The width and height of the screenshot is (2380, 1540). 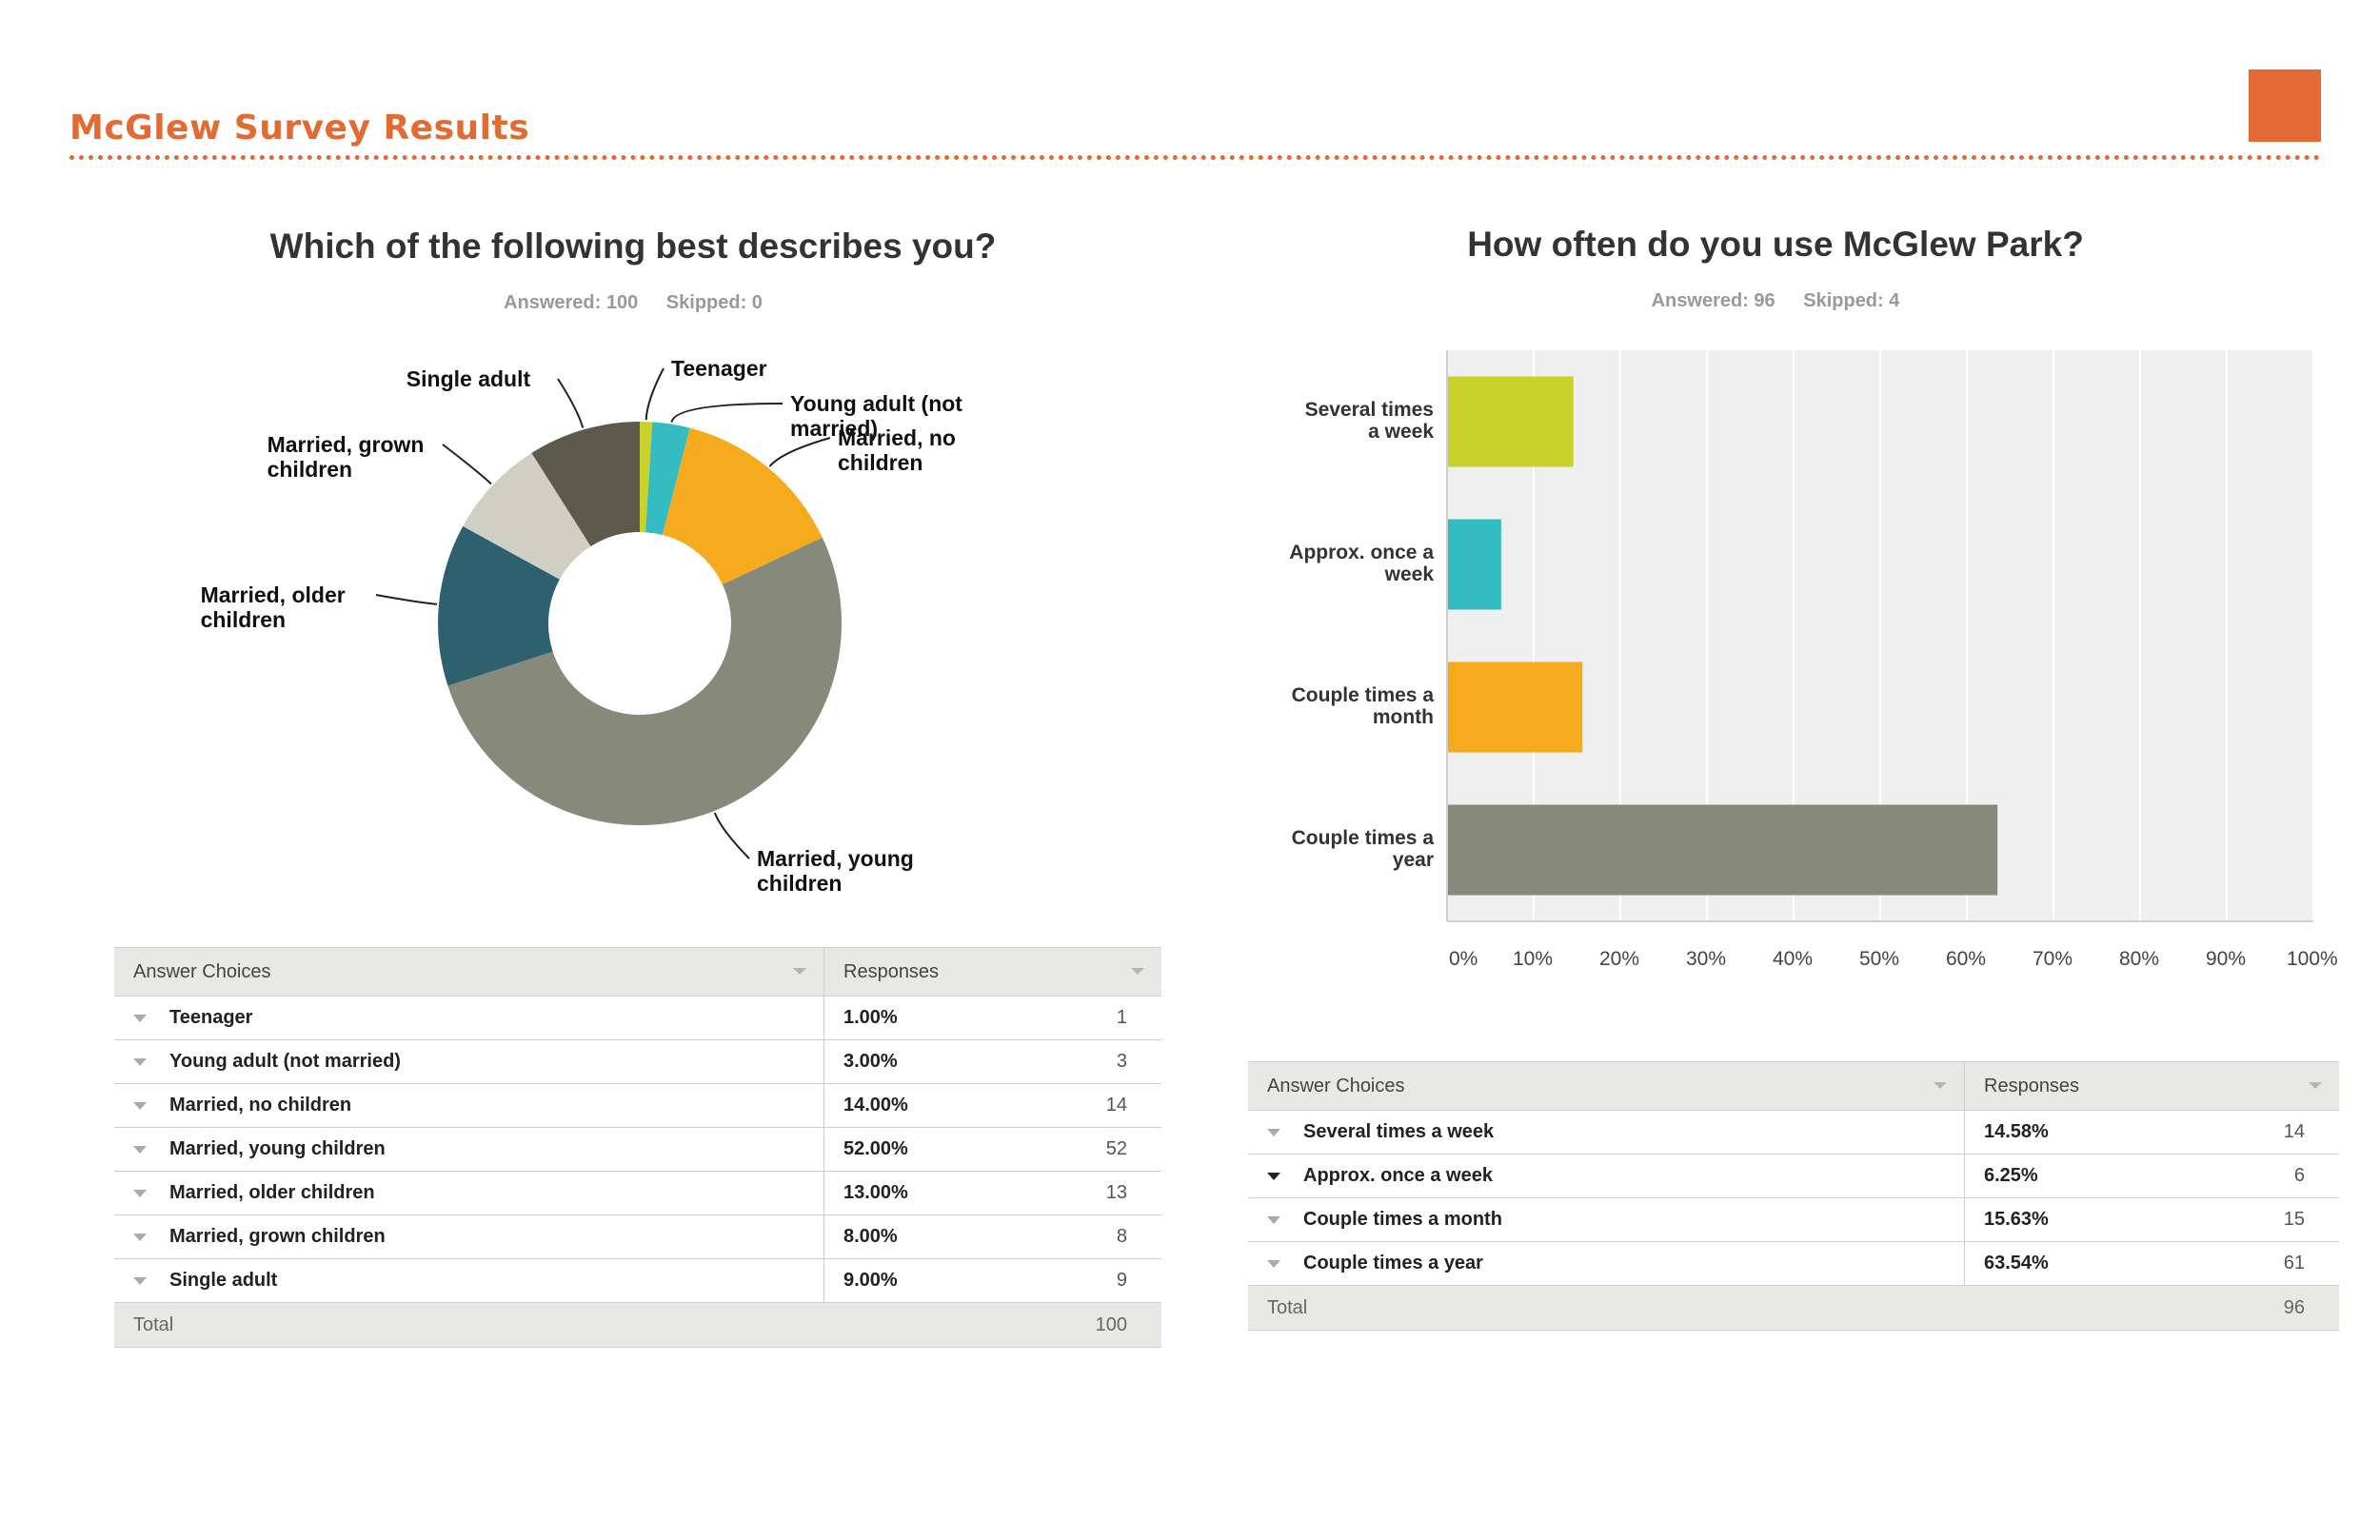 What do you see at coordinates (1606, 1176) in the screenshot?
I see `answer-choice-cell: Approx. once a week` at bounding box center [1606, 1176].